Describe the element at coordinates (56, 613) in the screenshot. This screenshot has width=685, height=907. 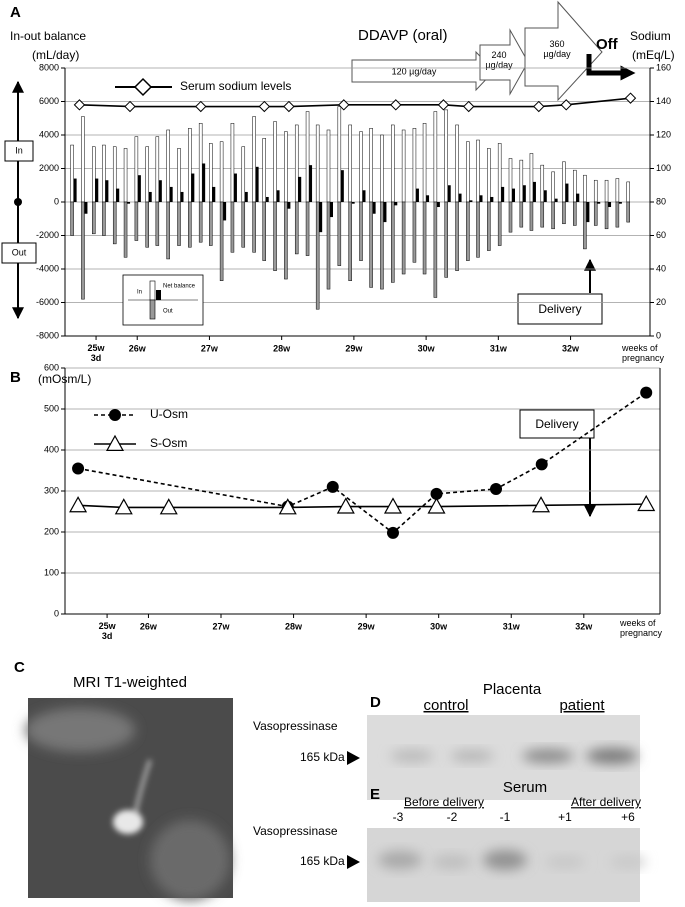
I see `y-tick-label: 0` at that location.